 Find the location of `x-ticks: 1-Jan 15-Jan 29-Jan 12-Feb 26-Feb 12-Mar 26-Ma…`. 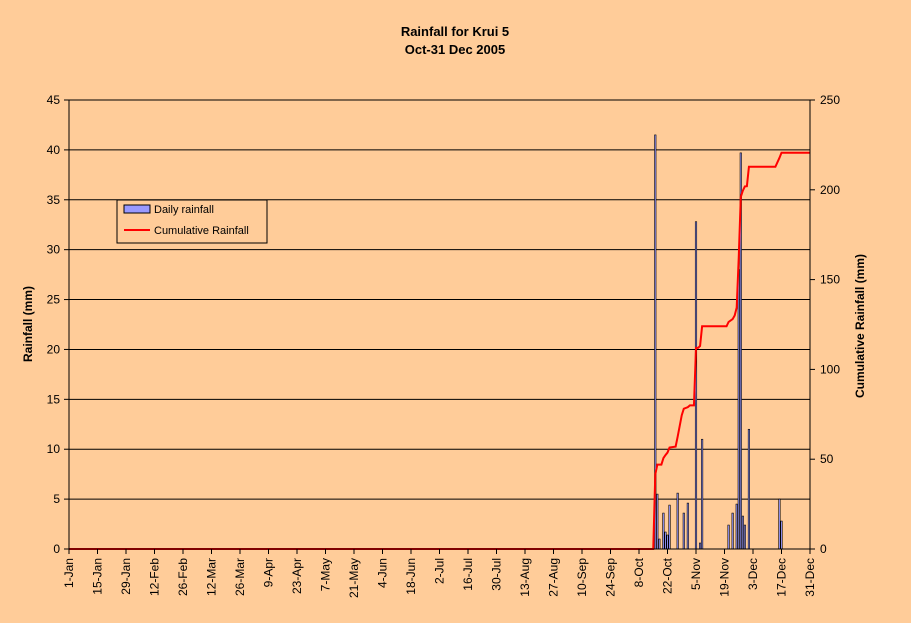

x-ticks: 1-Jan 15-Jan 29-Jan 12-Feb 26-Feb 12-Mar 26-Ma… is located at coordinates (439, 573).